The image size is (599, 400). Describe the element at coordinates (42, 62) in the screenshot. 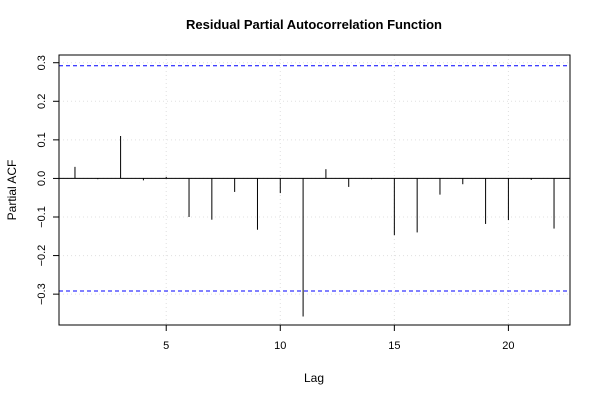

I see `y-tick-label: 0.3` at that location.